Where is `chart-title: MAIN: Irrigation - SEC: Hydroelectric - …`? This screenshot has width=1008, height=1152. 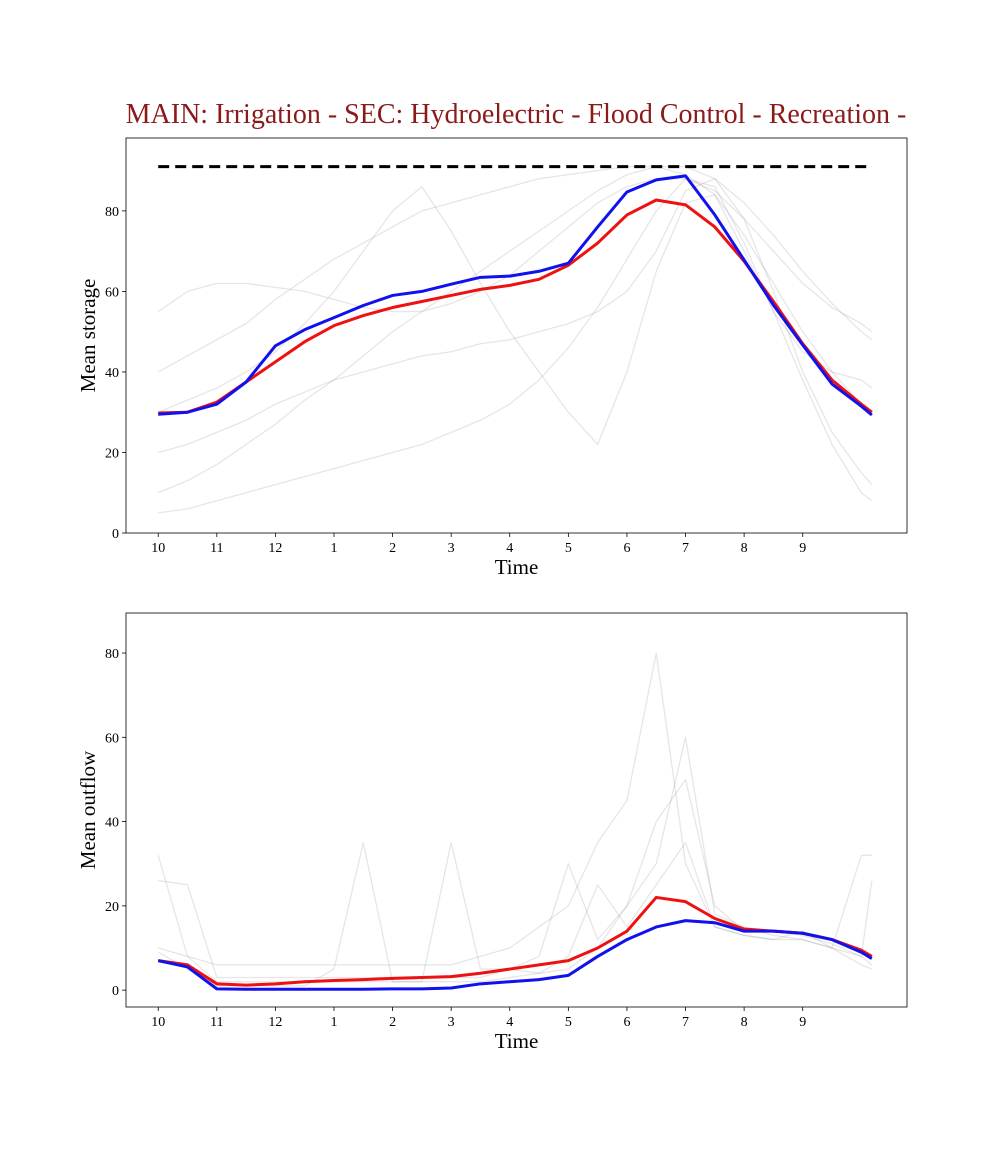 chart-title: MAIN: Irrigation - SEC: Hydroelectric - … is located at coordinates (516, 114).